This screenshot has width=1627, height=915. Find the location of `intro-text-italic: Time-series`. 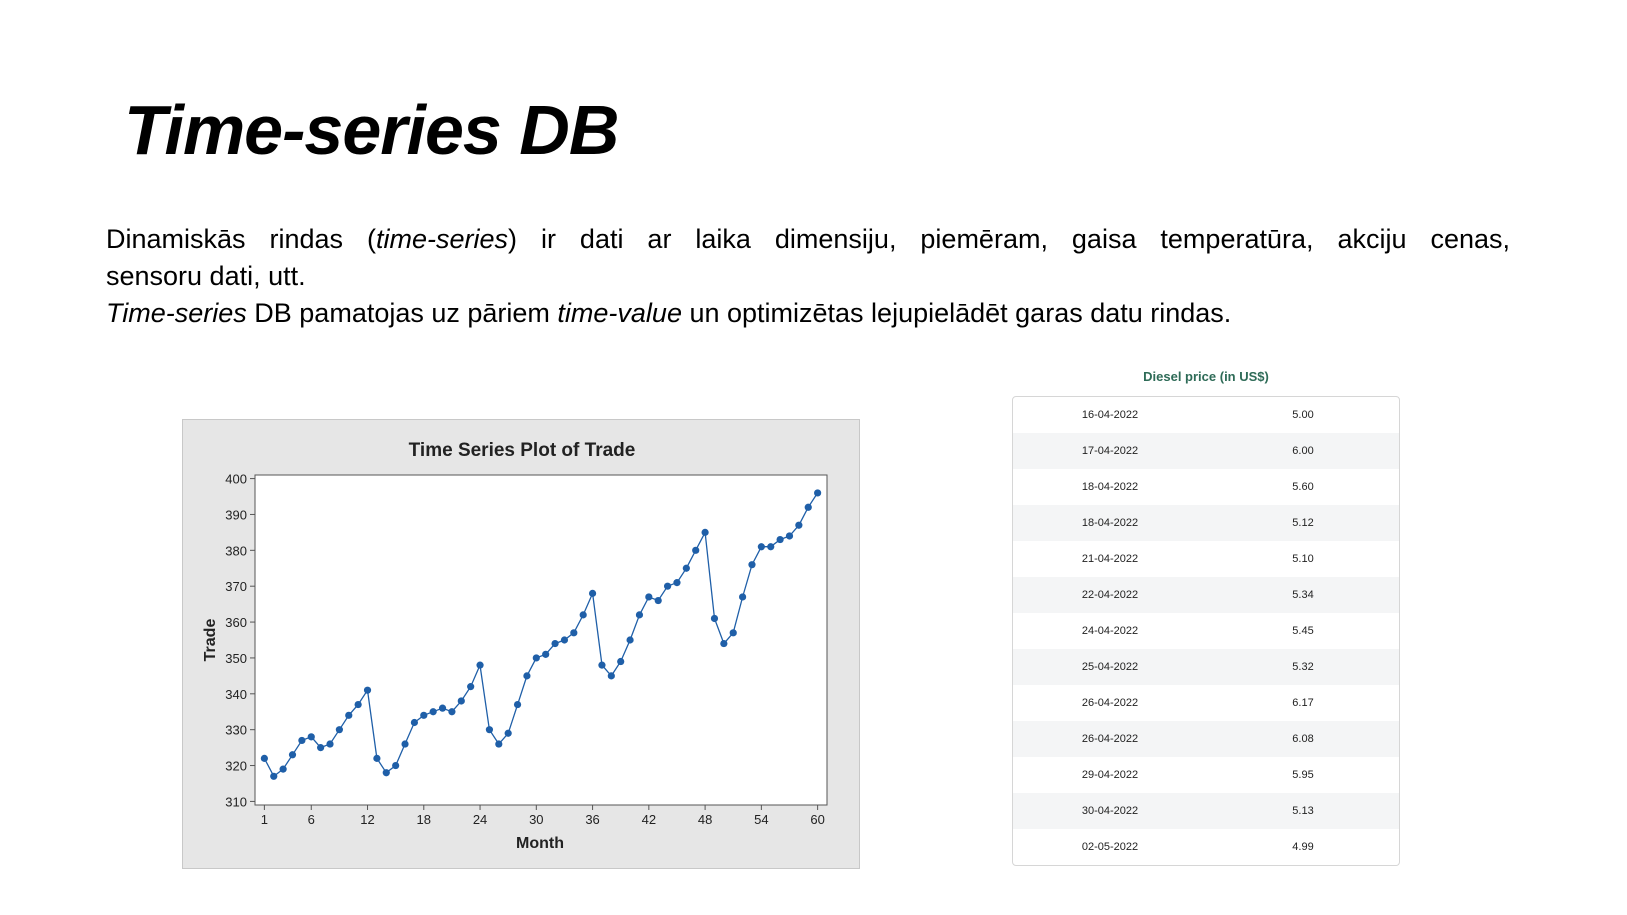

intro-text-italic: Time-series is located at coordinates (176, 313).